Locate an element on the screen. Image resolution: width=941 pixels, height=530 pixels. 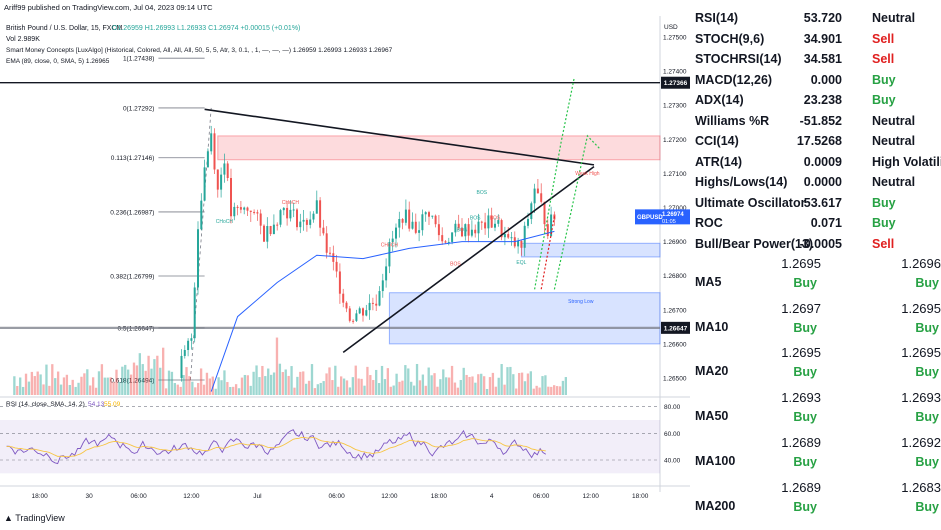
indicator-row: Highs/Lows(14) 0.0000 Neutral is located at coordinates (815, 182).